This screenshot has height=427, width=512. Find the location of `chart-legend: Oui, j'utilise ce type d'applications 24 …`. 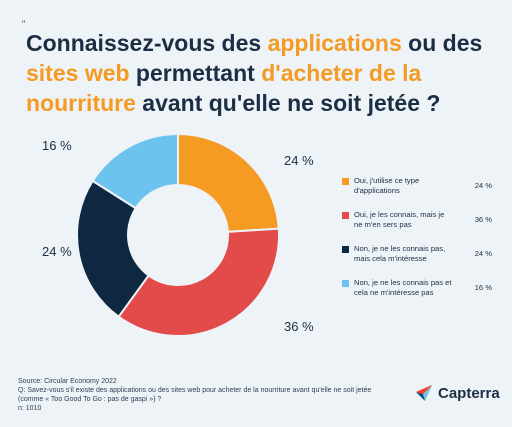

chart-legend: Oui, j'utilise ce type d'applications 24 … is located at coordinates (417, 244).